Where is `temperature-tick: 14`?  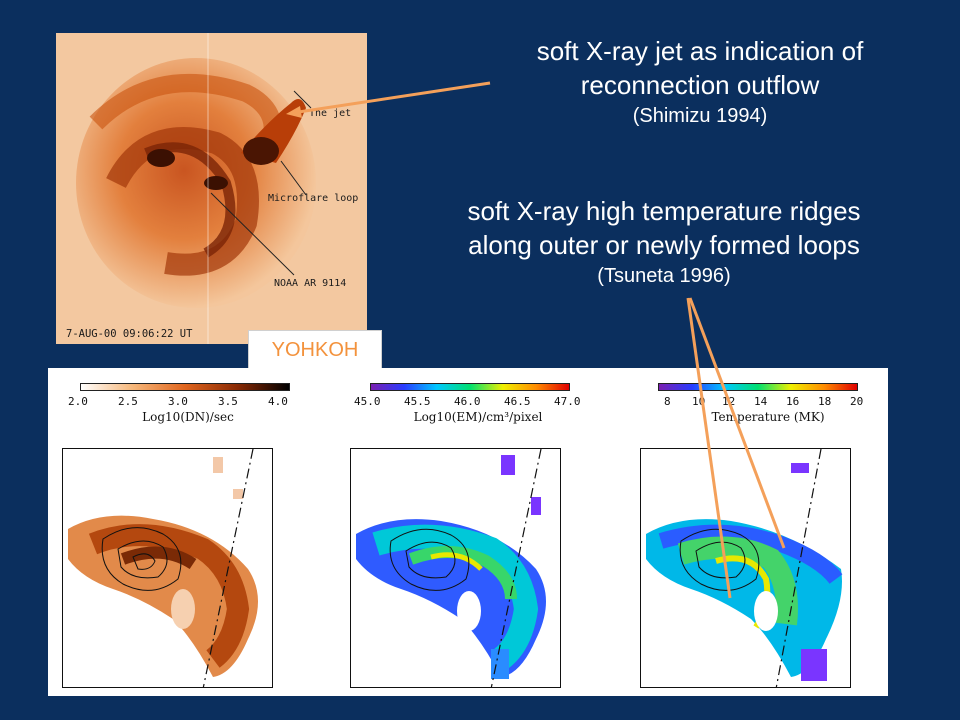 temperature-tick: 14 is located at coordinates (761, 401).